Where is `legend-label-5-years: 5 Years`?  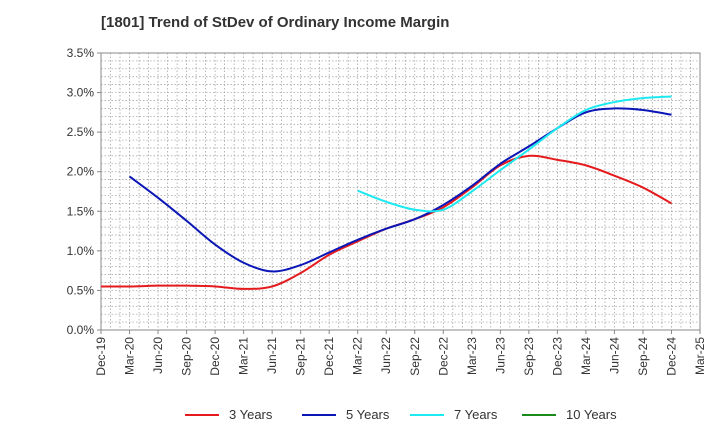
legend-label-5-years: 5 Years is located at coordinates (368, 414).